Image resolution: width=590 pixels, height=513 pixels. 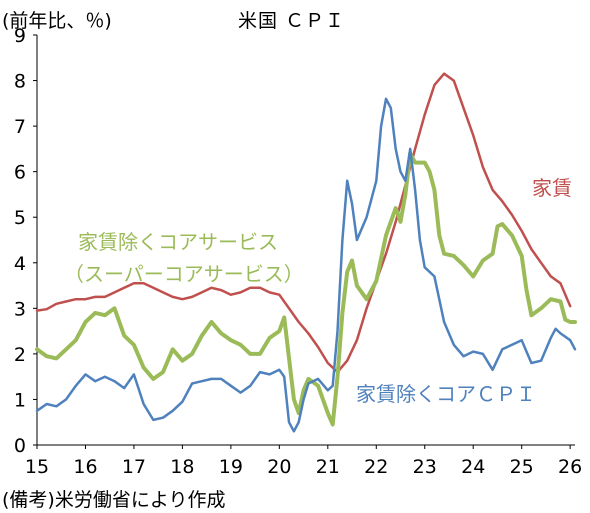 What do you see at coordinates (522, 467) in the screenshot?
I see `x-tick-label: 25` at bounding box center [522, 467].